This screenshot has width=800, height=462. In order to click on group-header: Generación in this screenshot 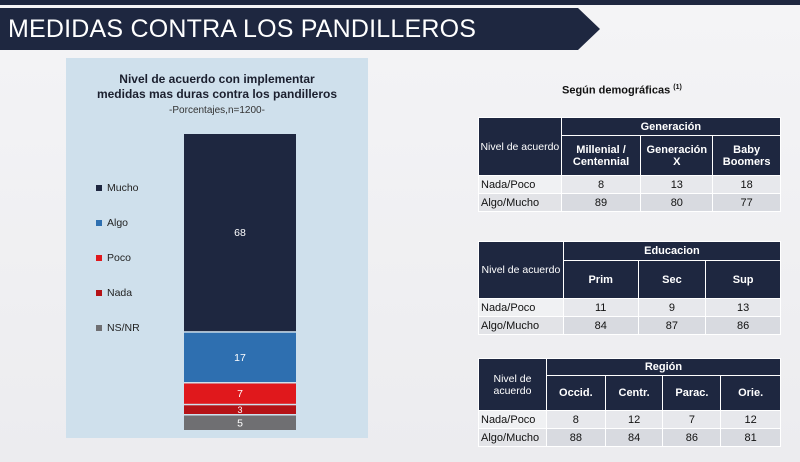, I will do `click(671, 126)`.